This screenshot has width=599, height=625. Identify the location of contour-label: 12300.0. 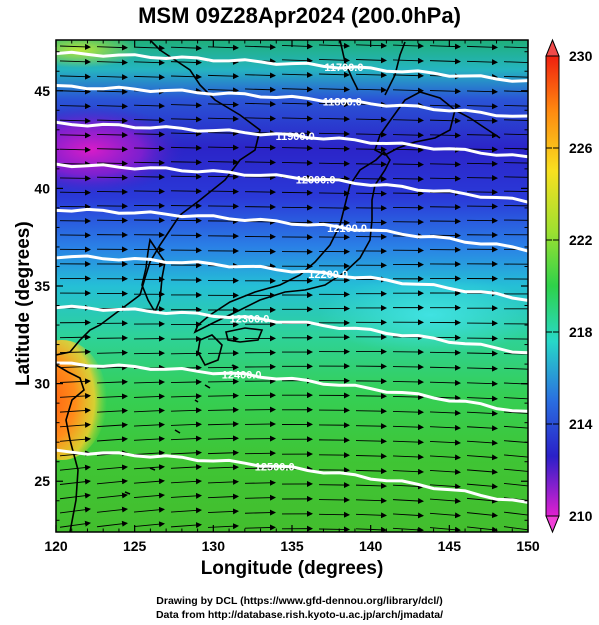
(250, 319).